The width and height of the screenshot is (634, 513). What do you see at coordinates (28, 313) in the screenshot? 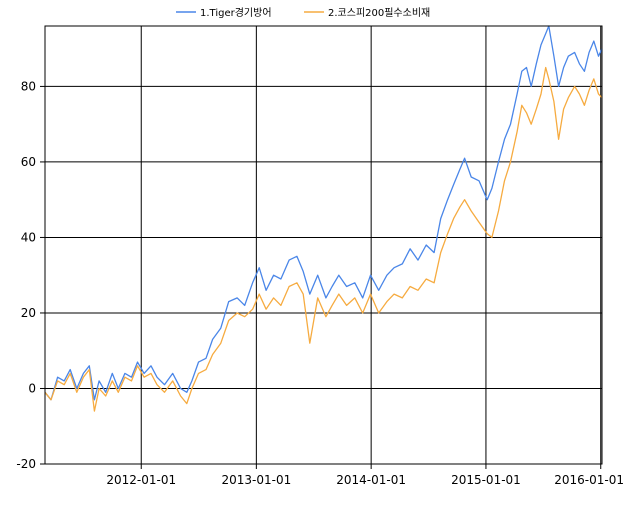
I see `y-tick-label: 20` at bounding box center [28, 313].